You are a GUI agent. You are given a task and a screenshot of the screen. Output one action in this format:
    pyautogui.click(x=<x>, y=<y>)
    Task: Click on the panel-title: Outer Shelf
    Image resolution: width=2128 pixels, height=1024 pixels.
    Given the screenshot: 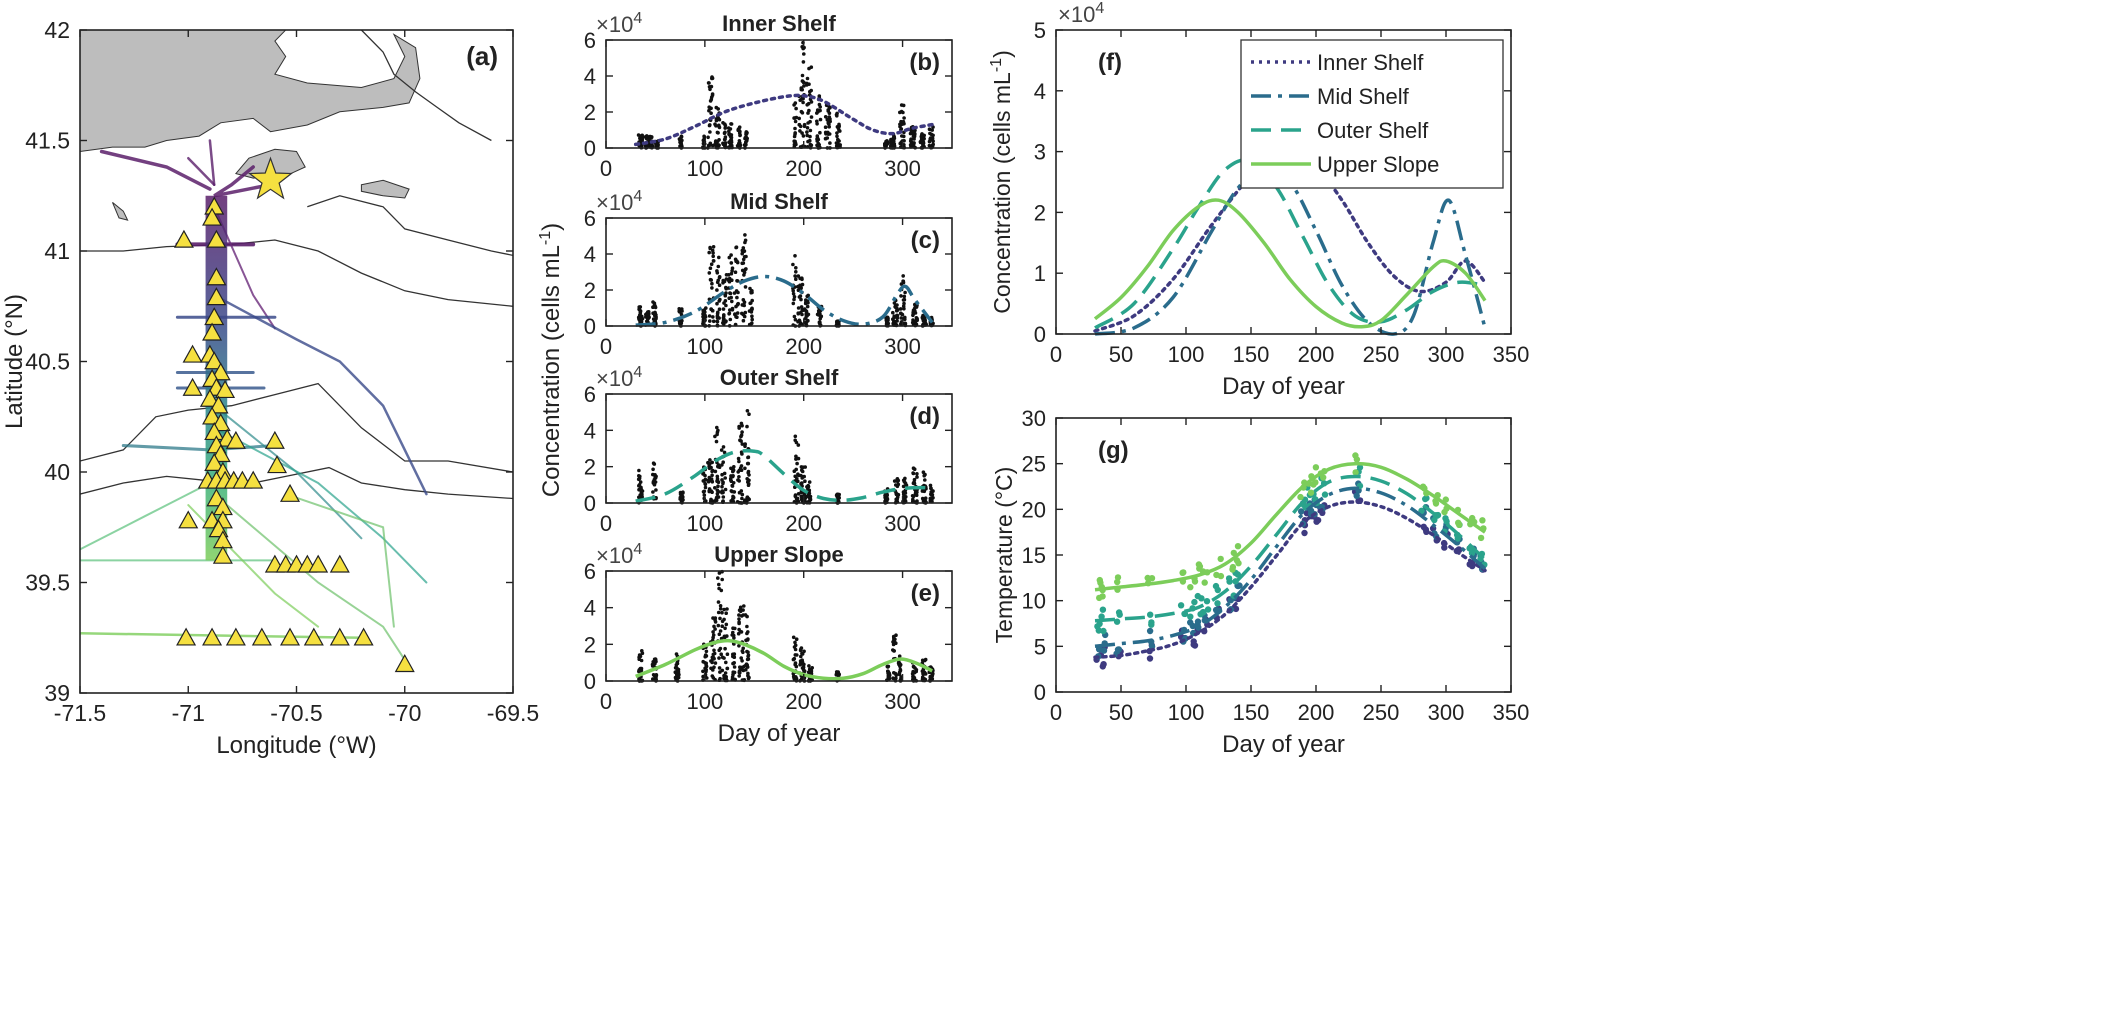 What is the action you would take?
    pyautogui.click(x=779, y=377)
    